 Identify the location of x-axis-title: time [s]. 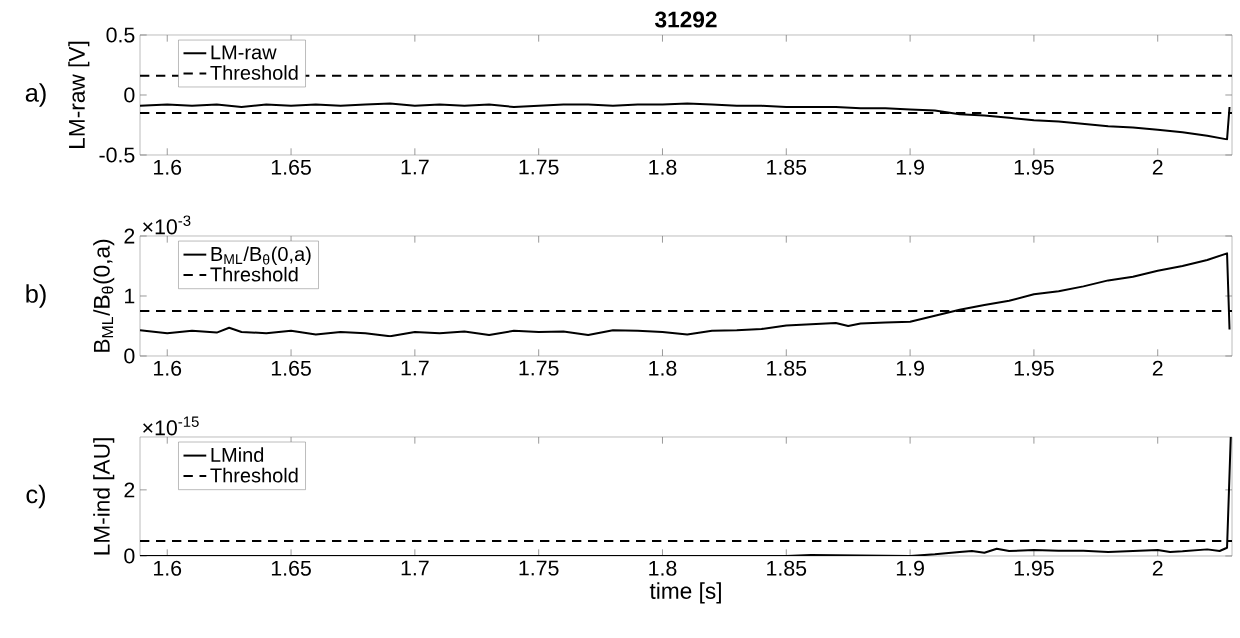
(685, 593).